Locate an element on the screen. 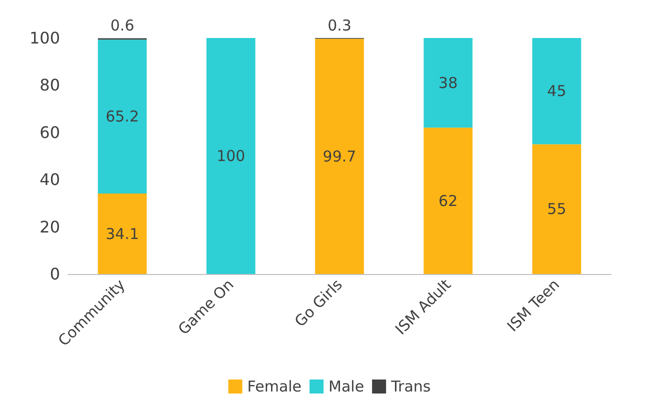 This screenshot has width=659, height=412. y-tick-label: 20 is located at coordinates (50, 226).